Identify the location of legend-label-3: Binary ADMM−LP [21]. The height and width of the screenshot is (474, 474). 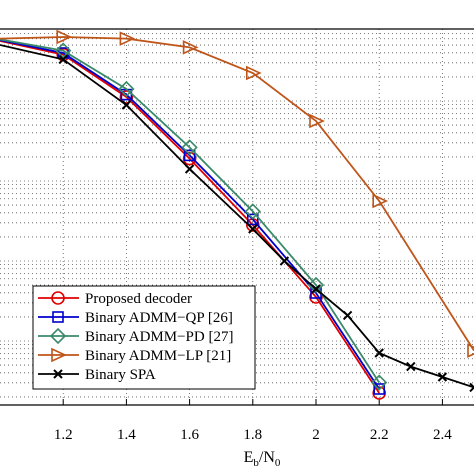
(158, 356).